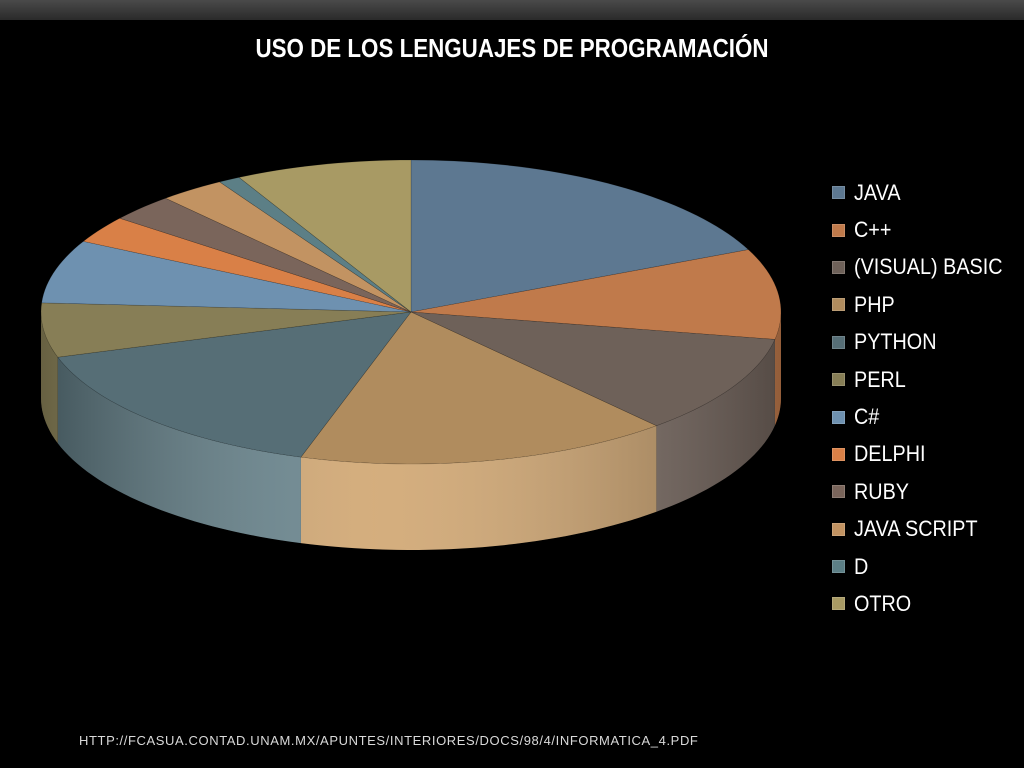  Describe the element at coordinates (512, 10) in the screenshot. I see `top-bar` at that location.